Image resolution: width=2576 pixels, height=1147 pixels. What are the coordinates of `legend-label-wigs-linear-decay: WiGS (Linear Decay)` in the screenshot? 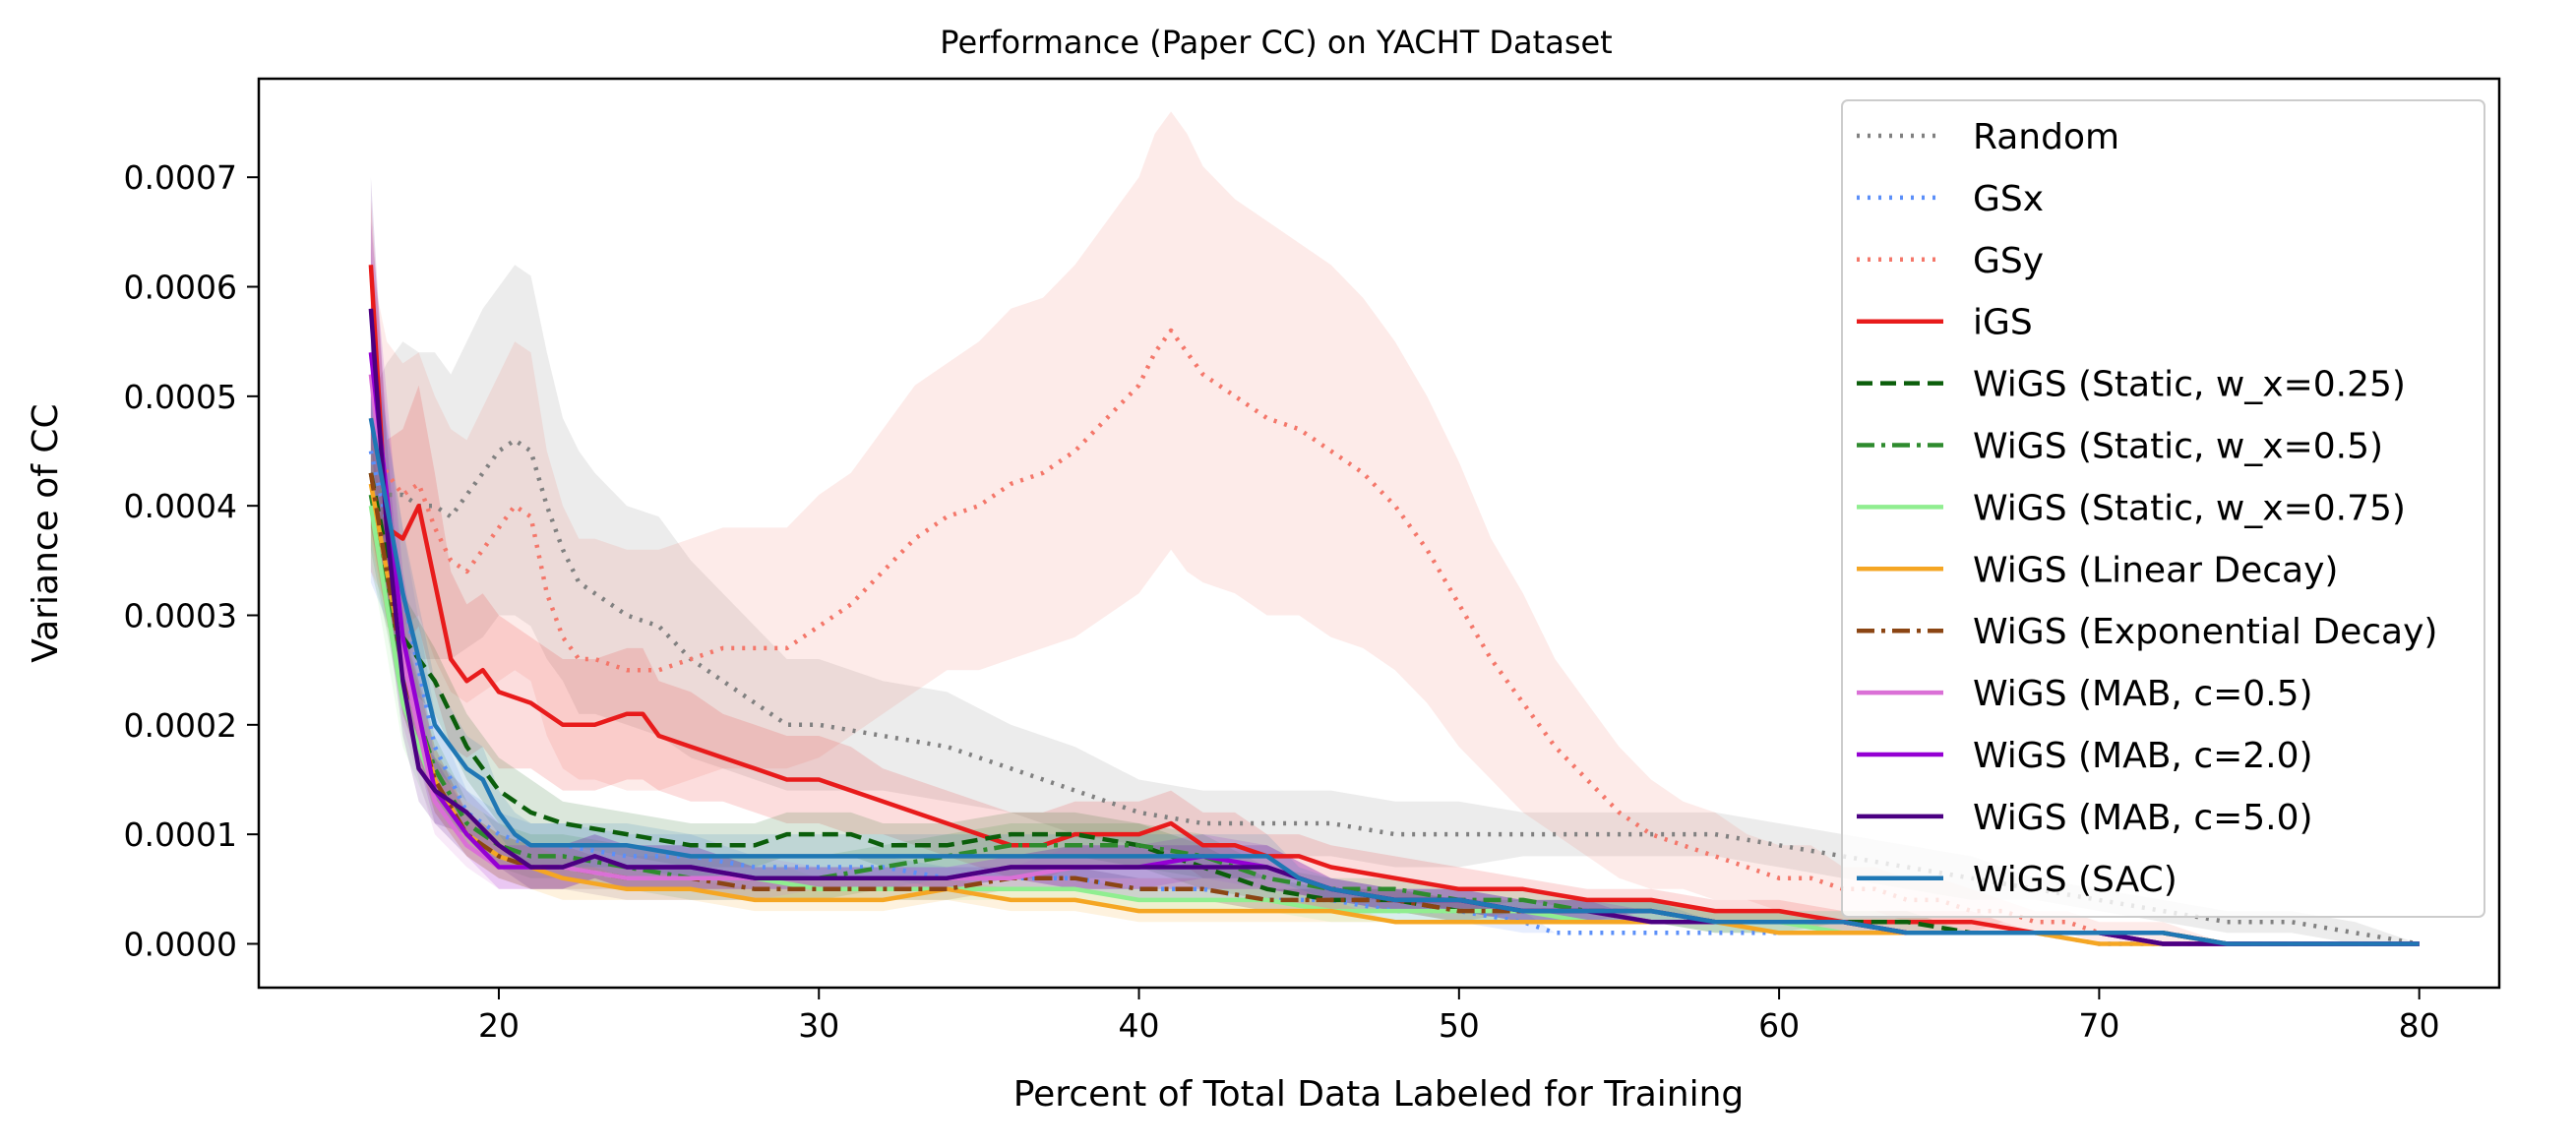 It's located at (2155, 570).